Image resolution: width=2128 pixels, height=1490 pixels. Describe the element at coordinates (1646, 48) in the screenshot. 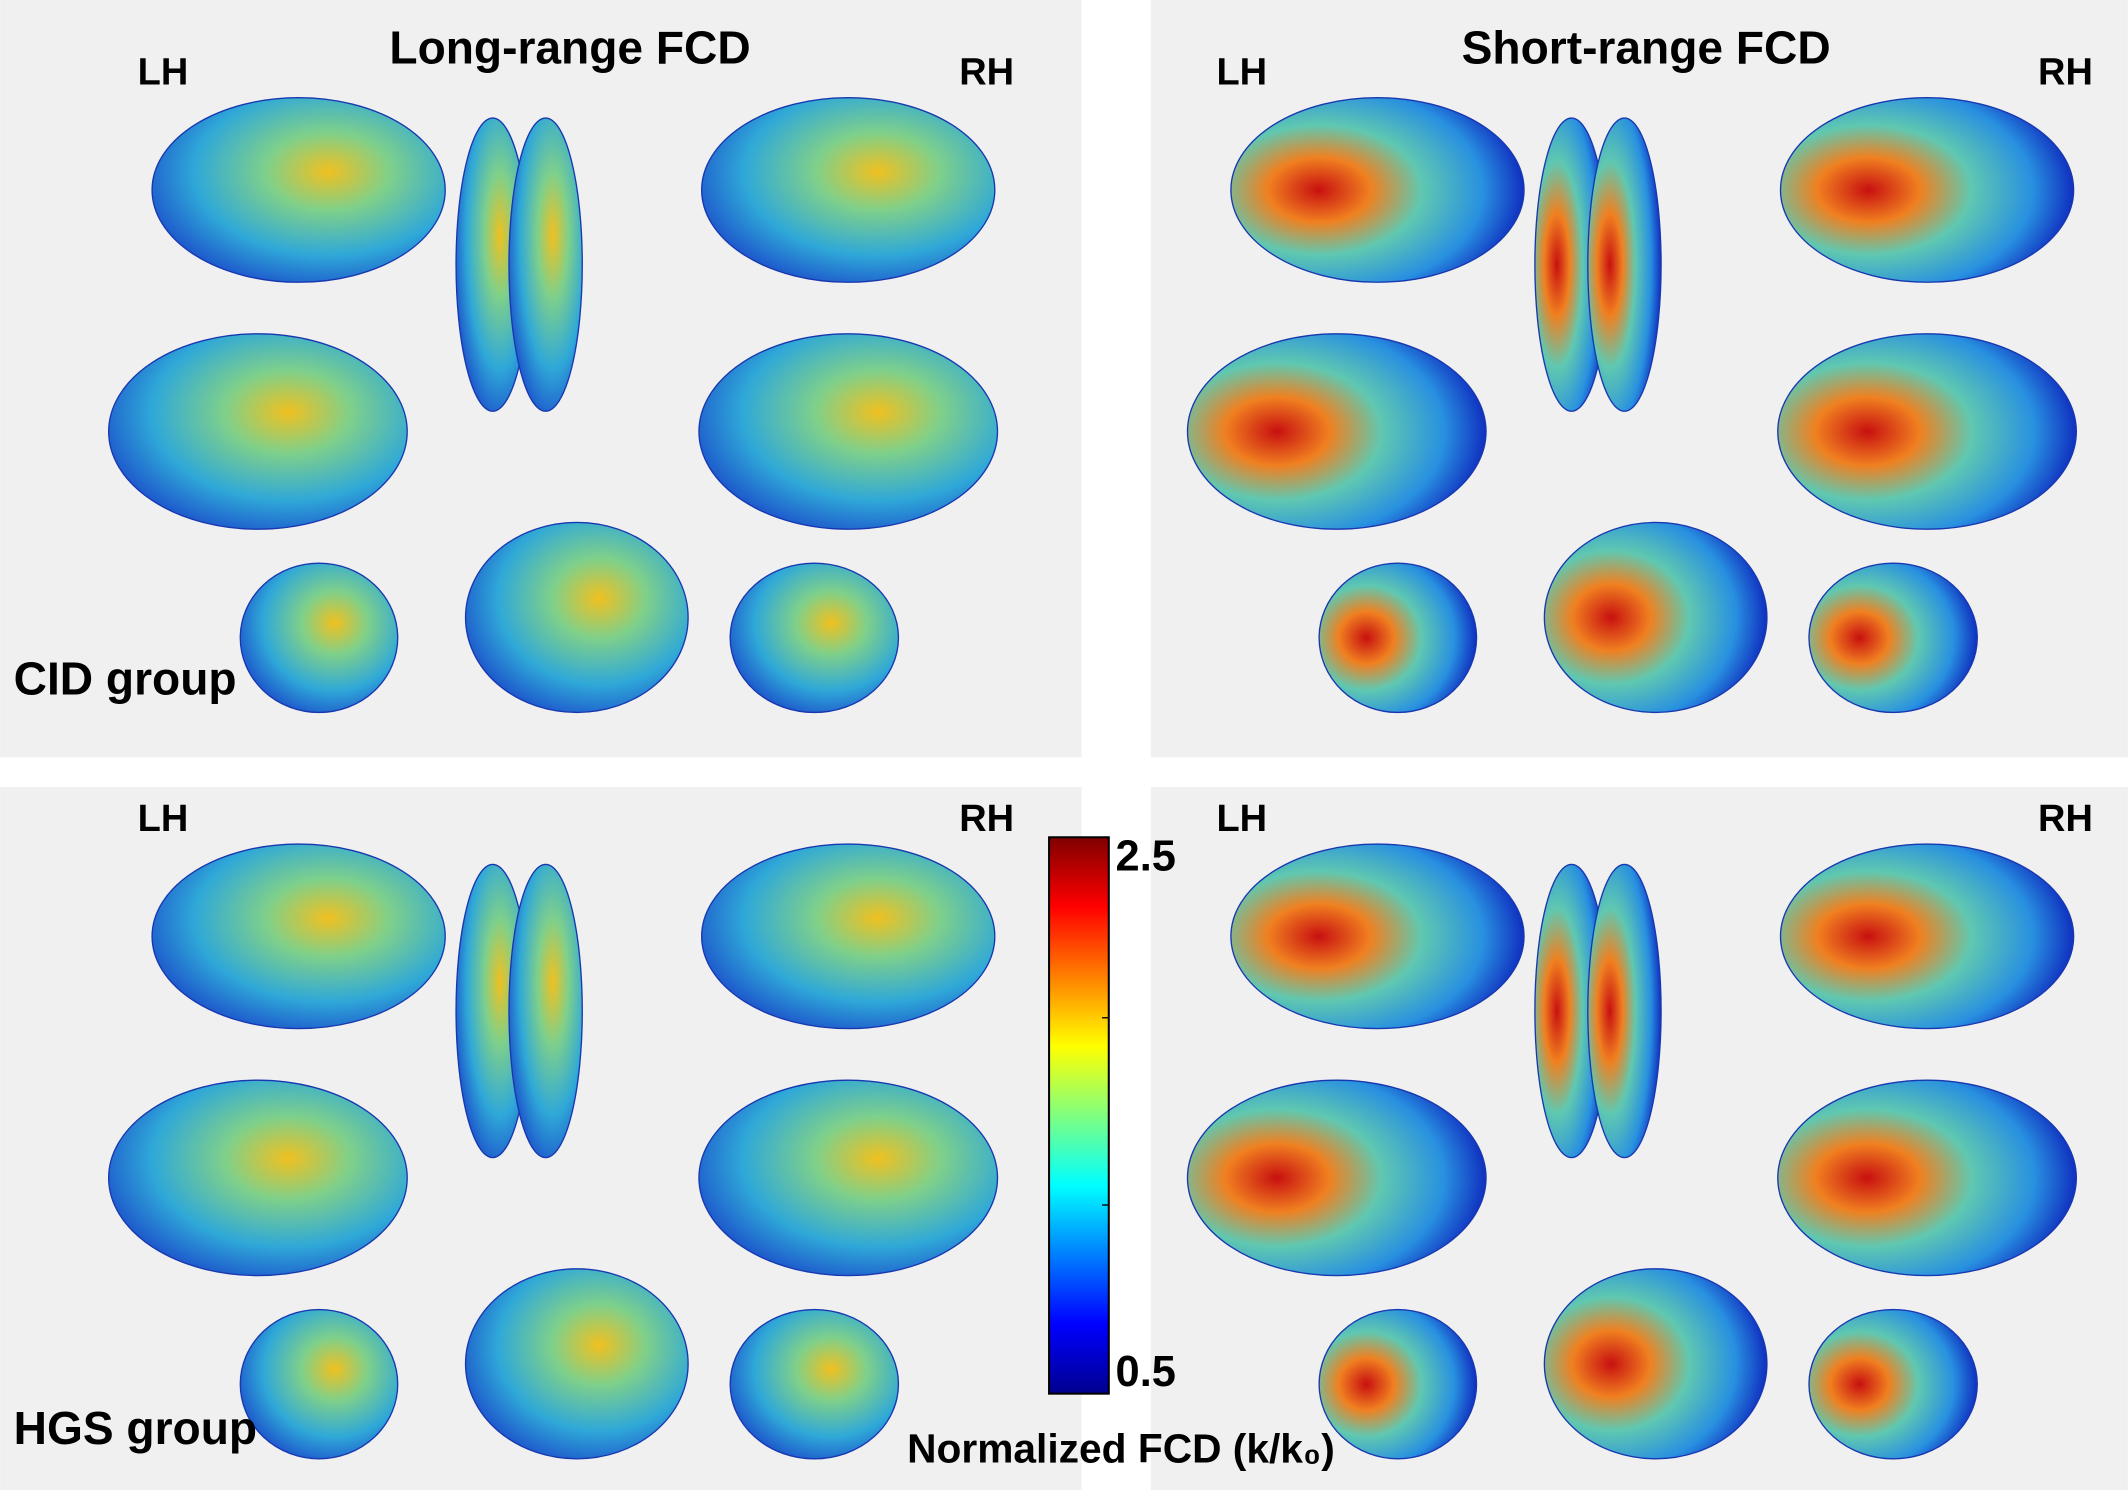

I see `panel-title: Short-range FCD` at that location.